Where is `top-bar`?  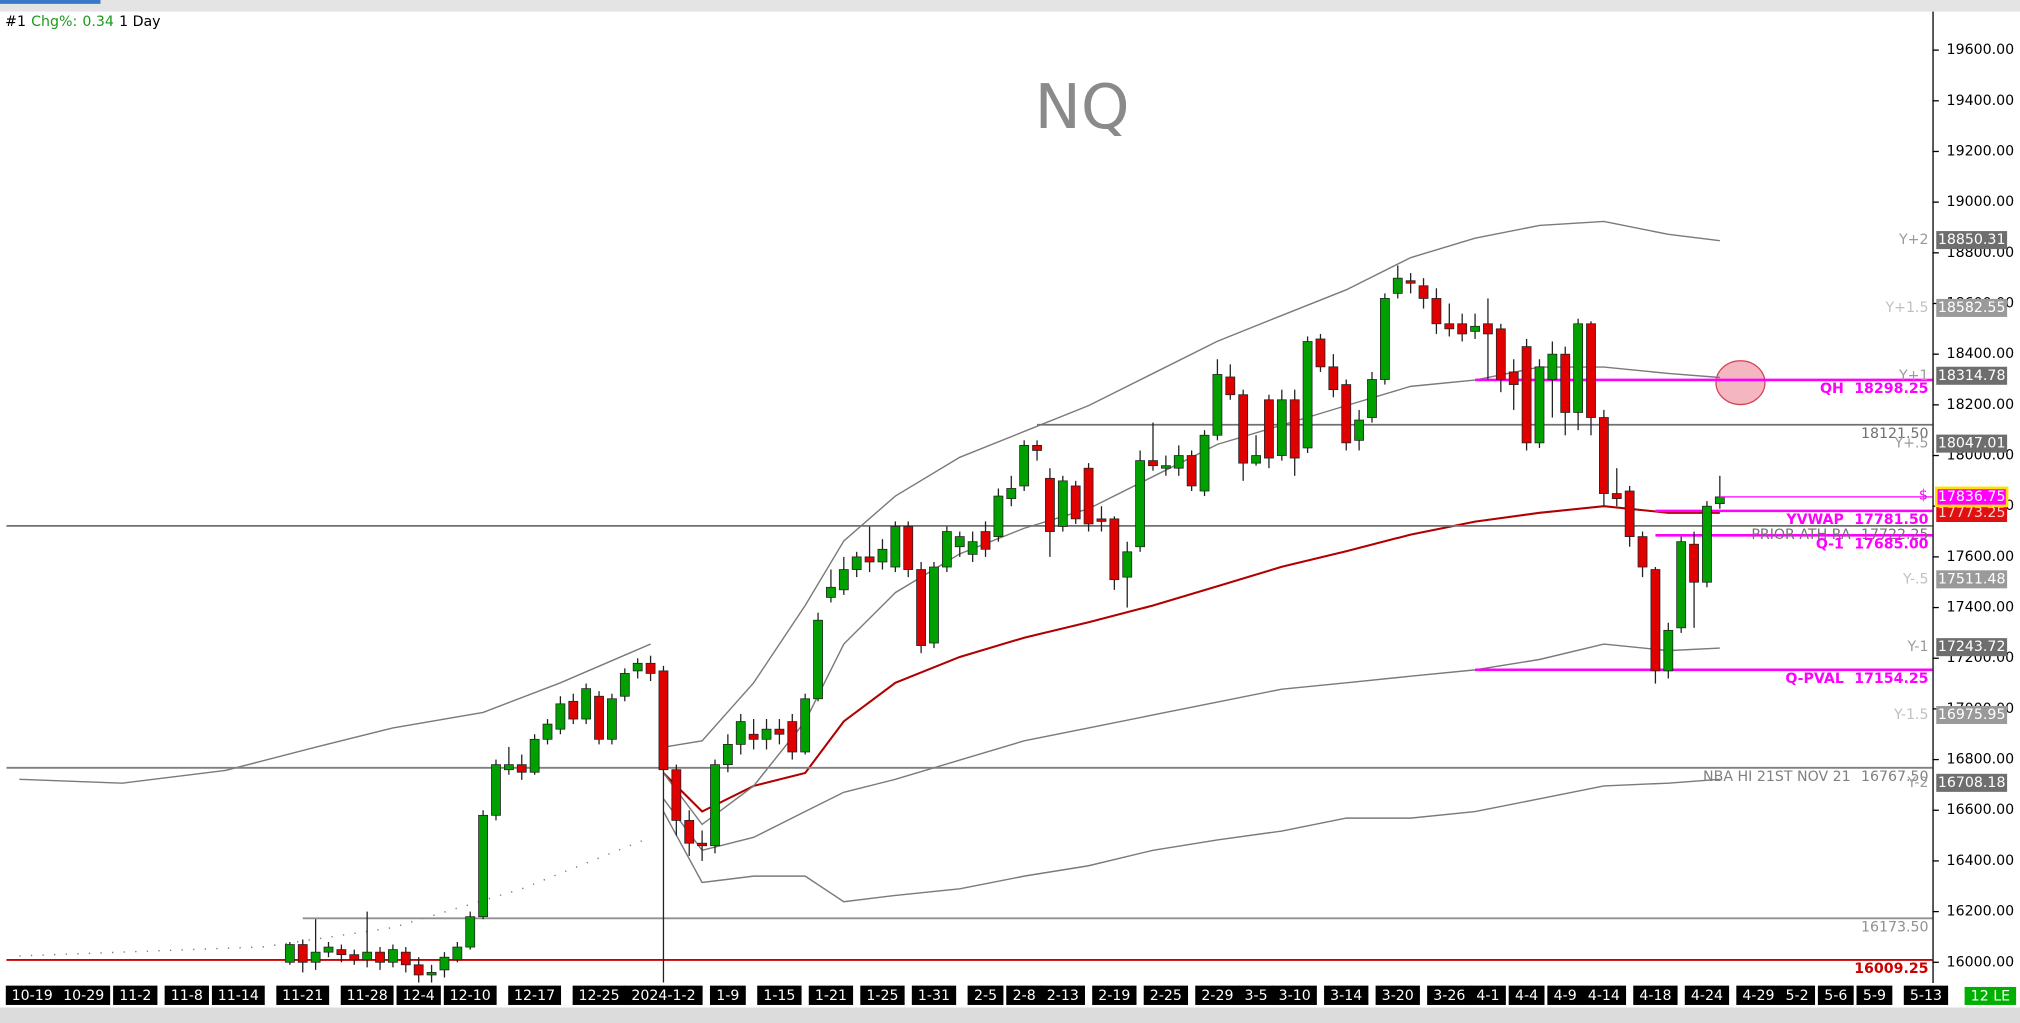 top-bar is located at coordinates (1010, 6).